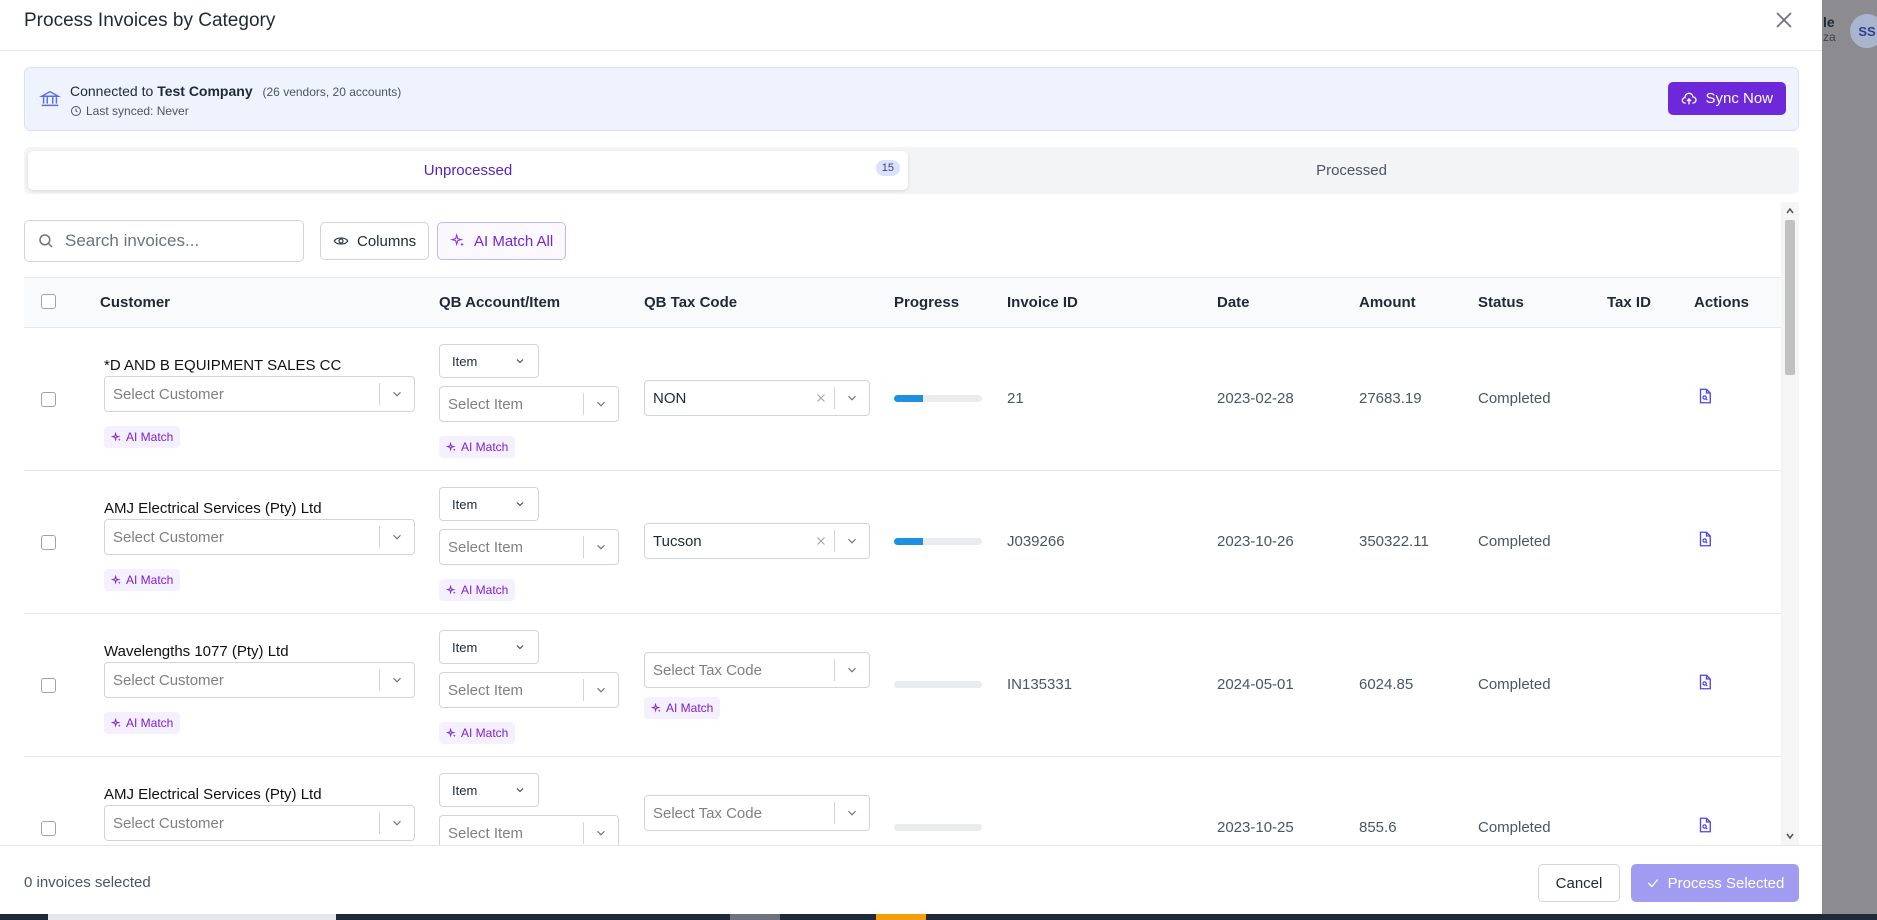 The height and width of the screenshot is (920, 1877). What do you see at coordinates (691, 302) in the screenshot?
I see `column-header-qb-tax-code: QB Tax Code` at bounding box center [691, 302].